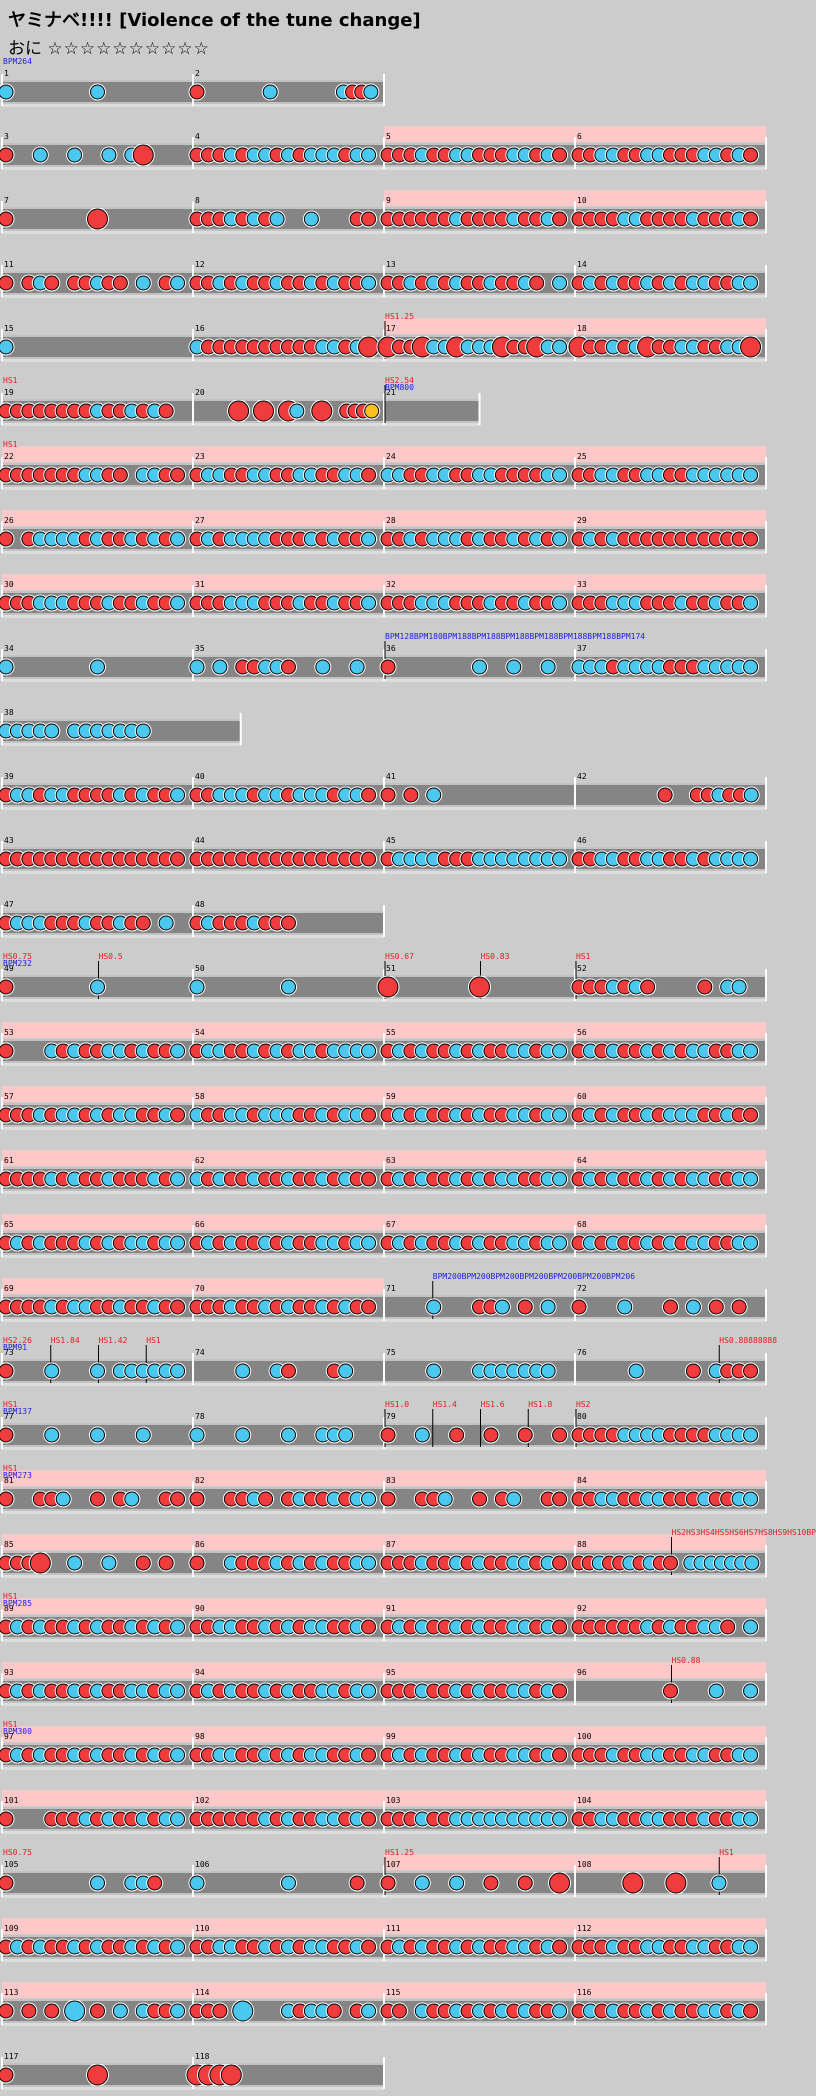  Describe the element at coordinates (11, 2056) in the screenshot. I see `measure-number: 117` at that location.